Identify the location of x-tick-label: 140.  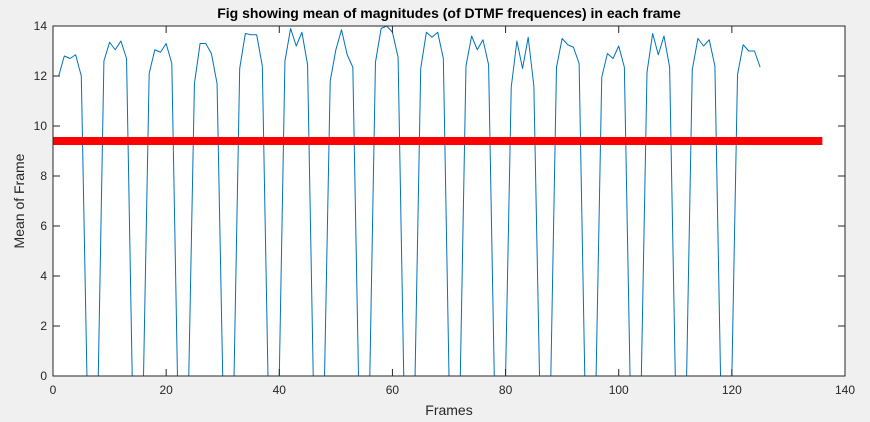
(845, 390).